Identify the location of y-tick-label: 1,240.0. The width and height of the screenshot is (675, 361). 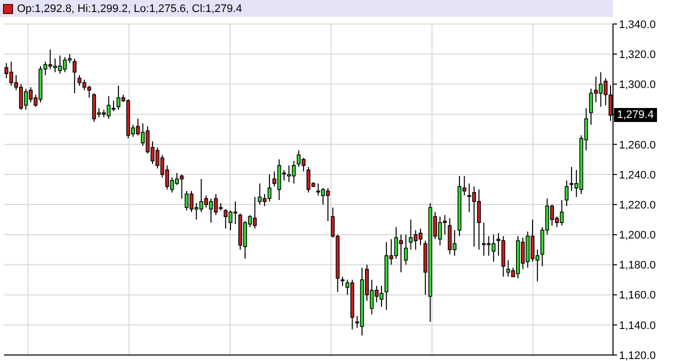
(637, 175).